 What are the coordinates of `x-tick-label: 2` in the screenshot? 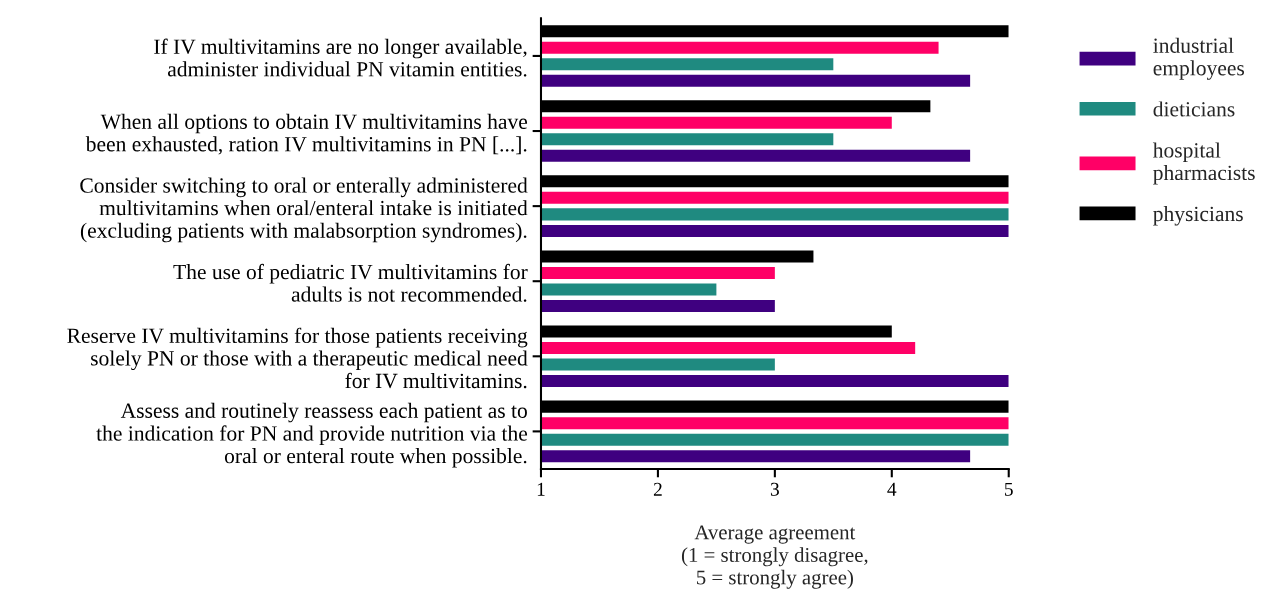 It's located at (657, 489).